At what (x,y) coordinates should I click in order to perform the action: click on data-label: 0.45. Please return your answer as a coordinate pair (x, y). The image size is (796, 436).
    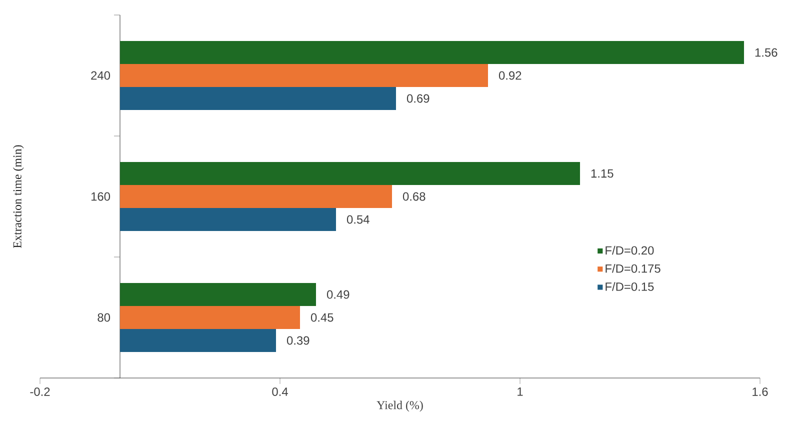
    Looking at the image, I should click on (322, 317).